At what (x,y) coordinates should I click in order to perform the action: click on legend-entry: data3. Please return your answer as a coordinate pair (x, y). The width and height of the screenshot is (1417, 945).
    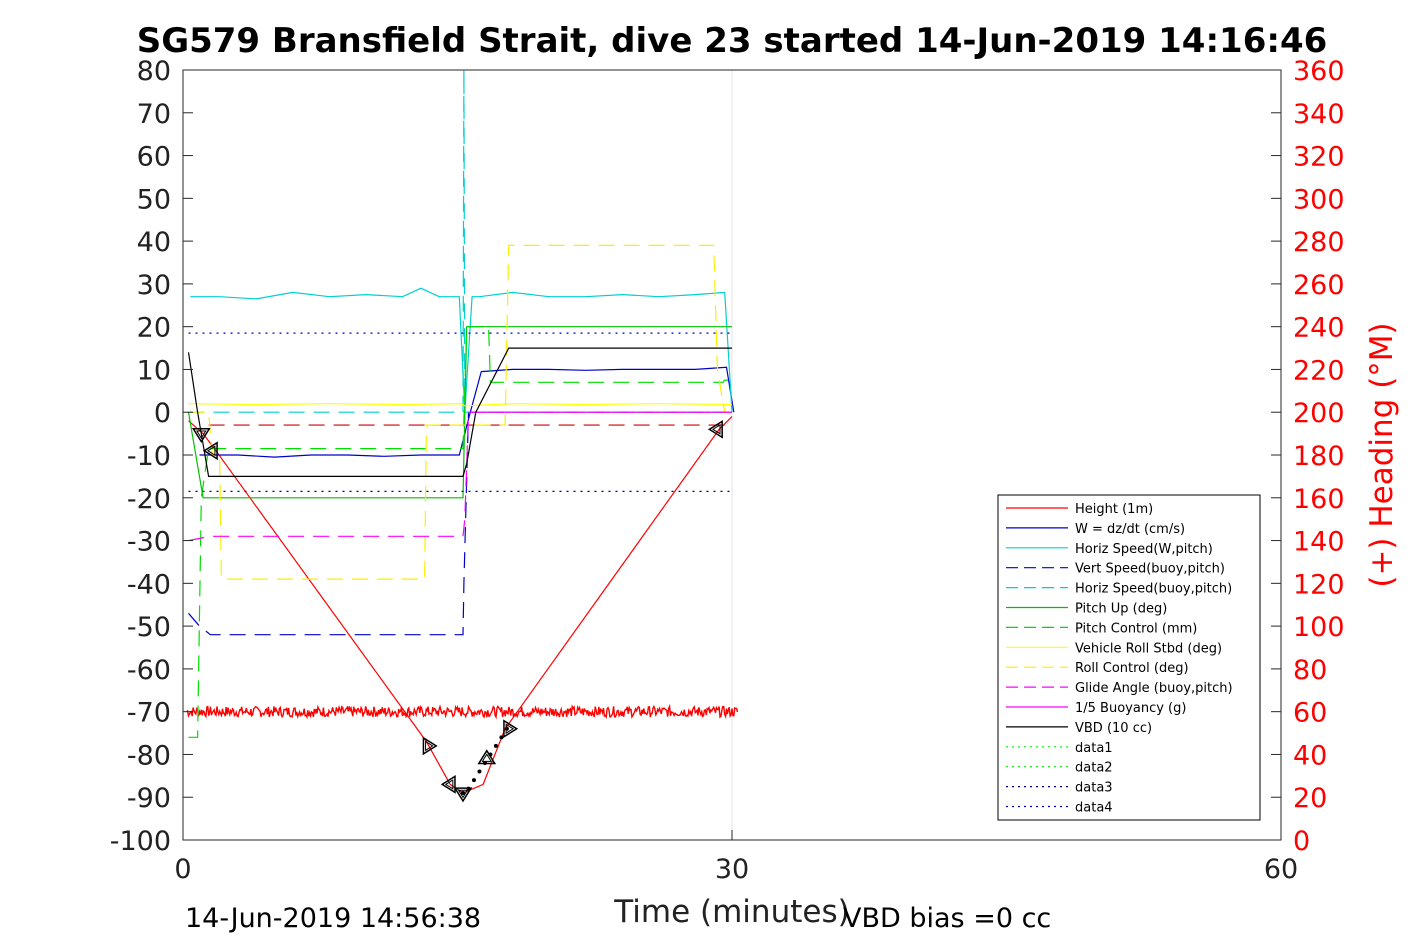
    Looking at the image, I should click on (1094, 788).